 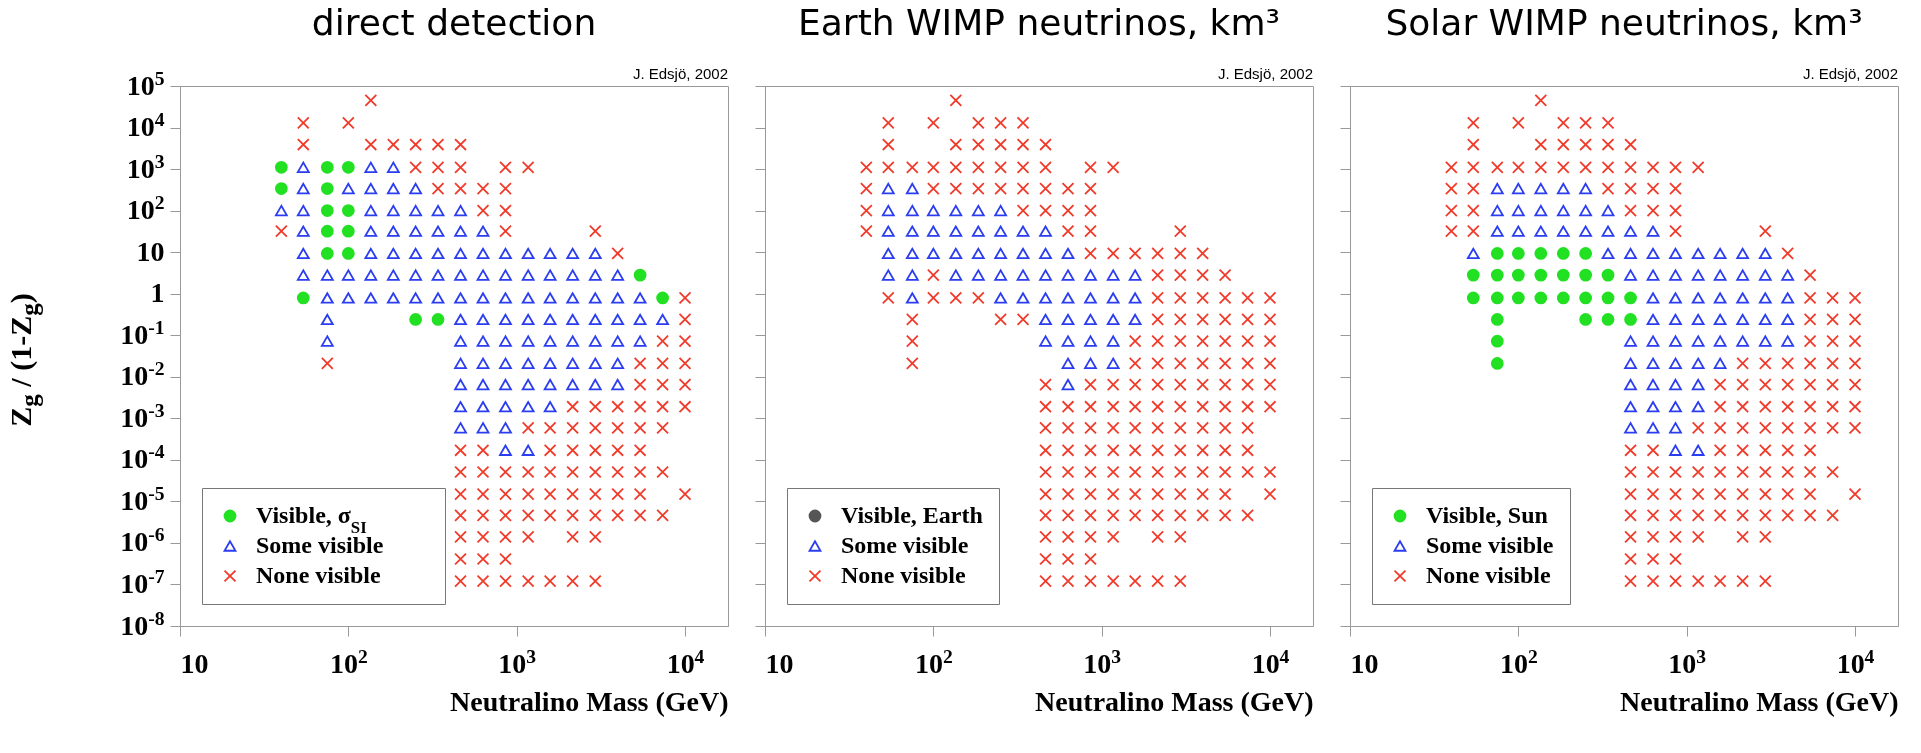 What do you see at coordinates (145, 125) in the screenshot?
I see `y-tick-label: 10$^{4}$` at bounding box center [145, 125].